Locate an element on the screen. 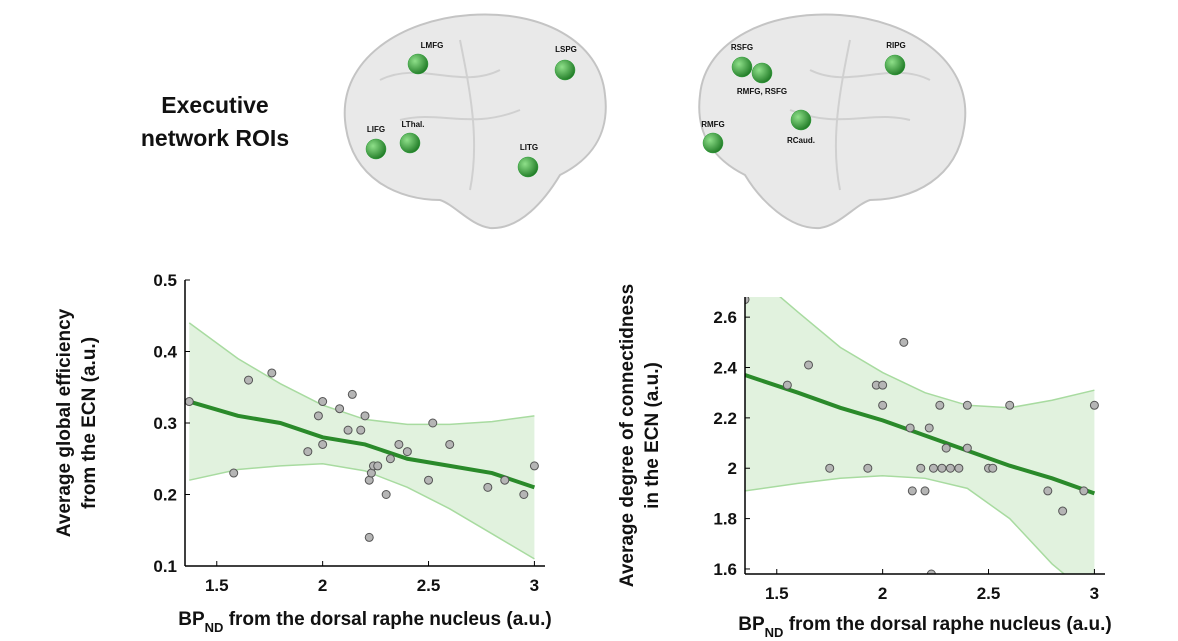 The height and width of the screenshot is (641, 1178). roi-label: RCaud. is located at coordinates (801, 140).